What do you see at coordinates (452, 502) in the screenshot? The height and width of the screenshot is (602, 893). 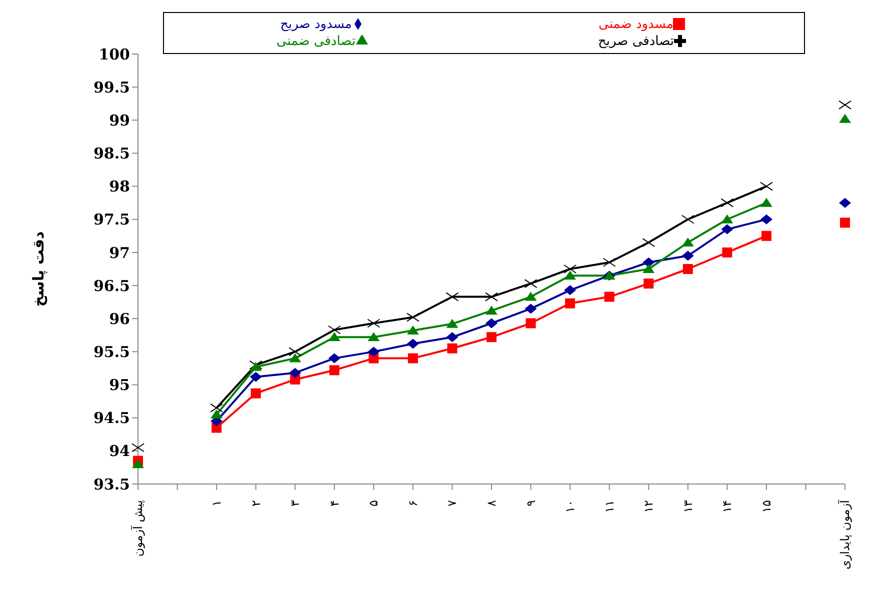 I see `x-tick-label: ۷` at bounding box center [452, 502].